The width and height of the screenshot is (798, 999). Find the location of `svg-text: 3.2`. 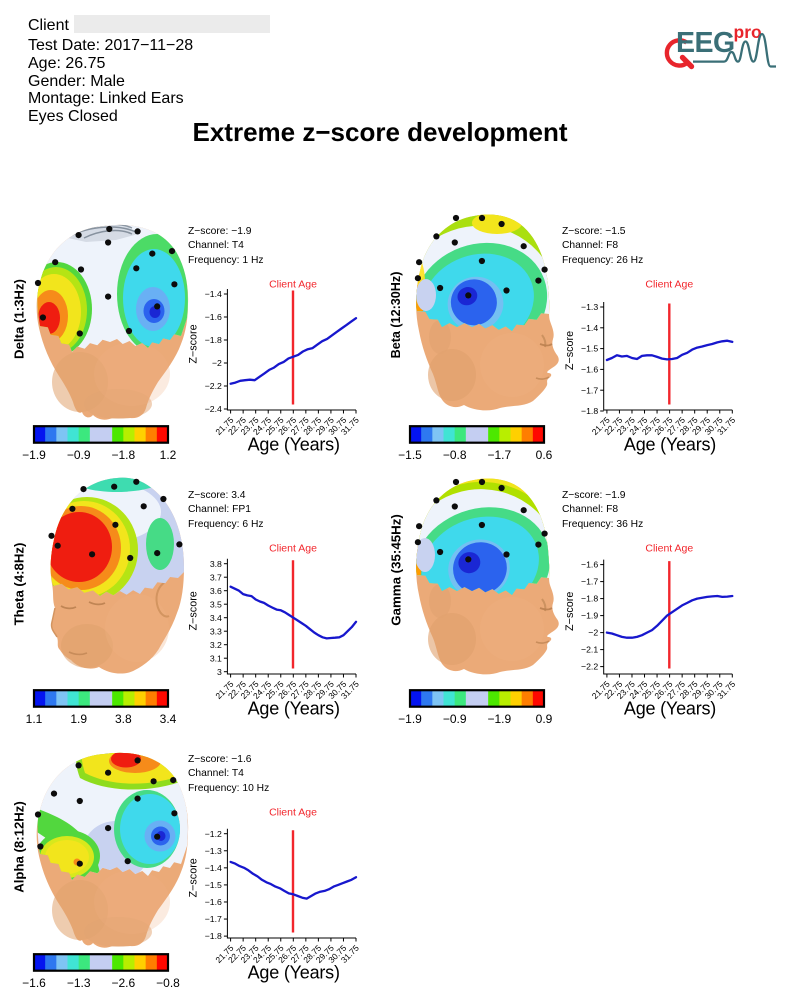

svg-text: 3.2 is located at coordinates (216, 645).